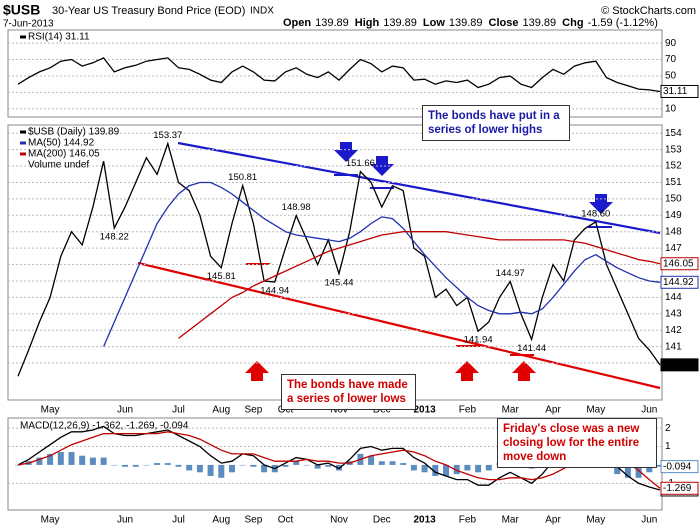 The height and width of the screenshot is (530, 700). I want to click on x-tick-label: 2013, so click(424, 410).